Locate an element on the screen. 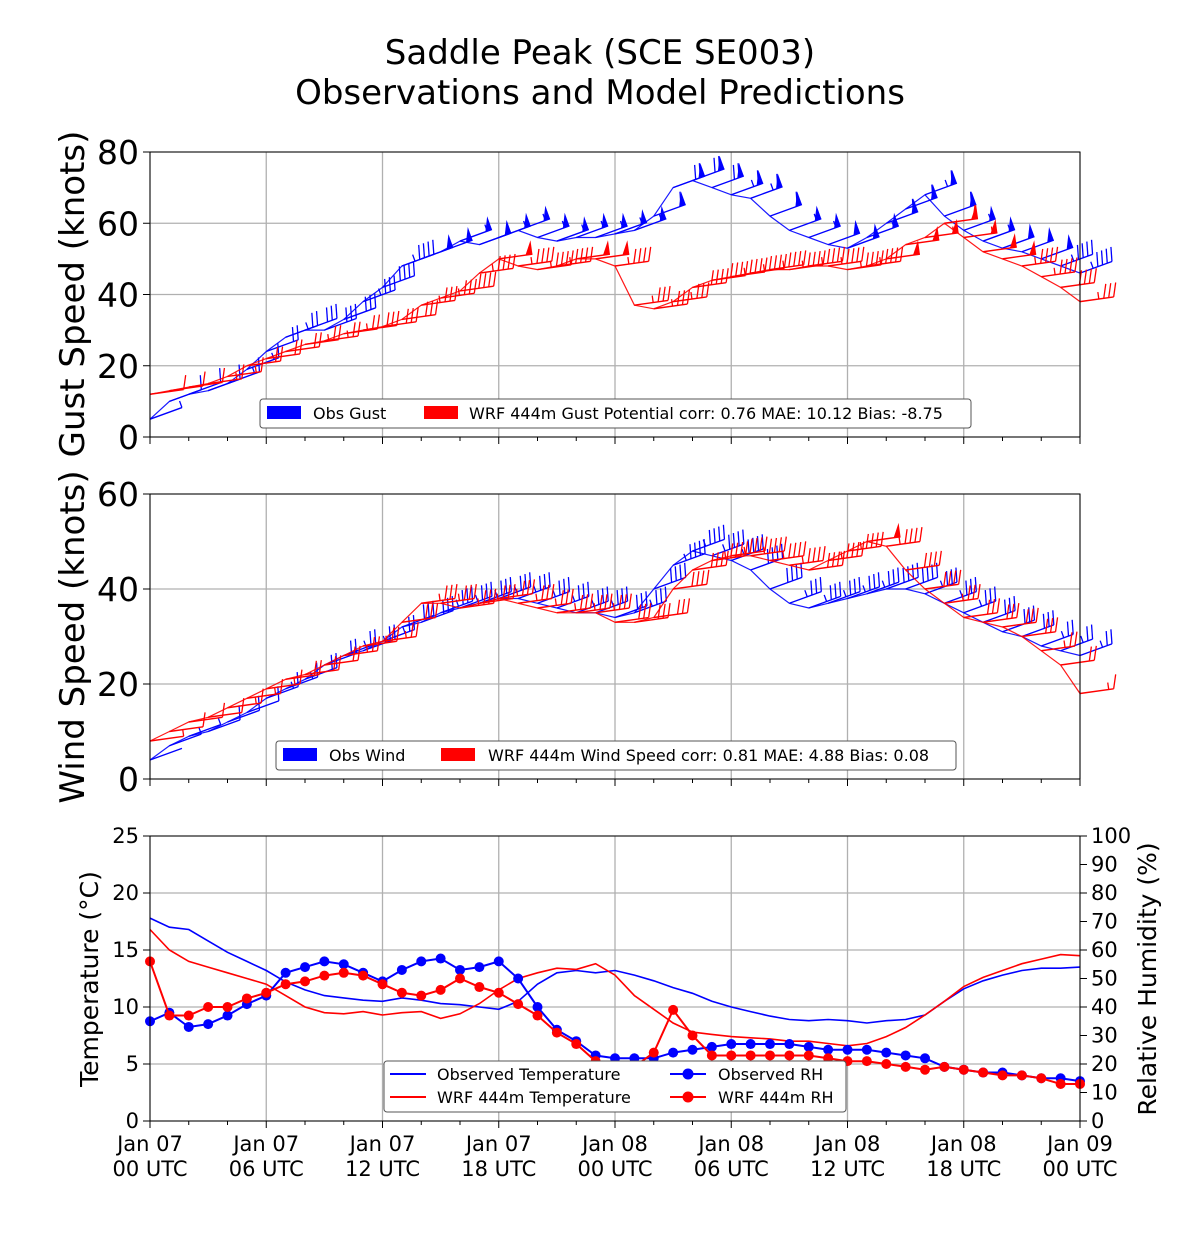  chart-title-line1: Saddle Peak (SCE SE003) is located at coordinates (600, 53).